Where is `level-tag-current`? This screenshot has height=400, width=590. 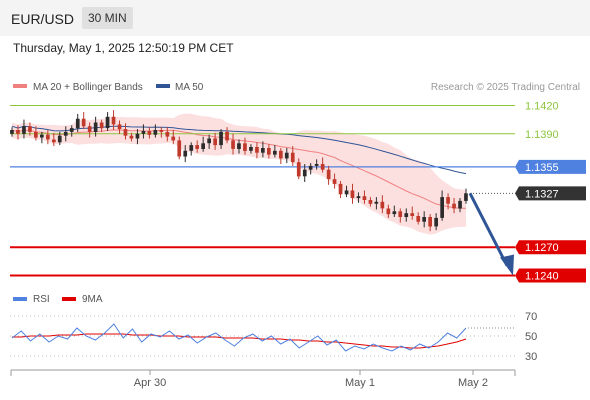
level-tag-current is located at coordinates (550, 193).